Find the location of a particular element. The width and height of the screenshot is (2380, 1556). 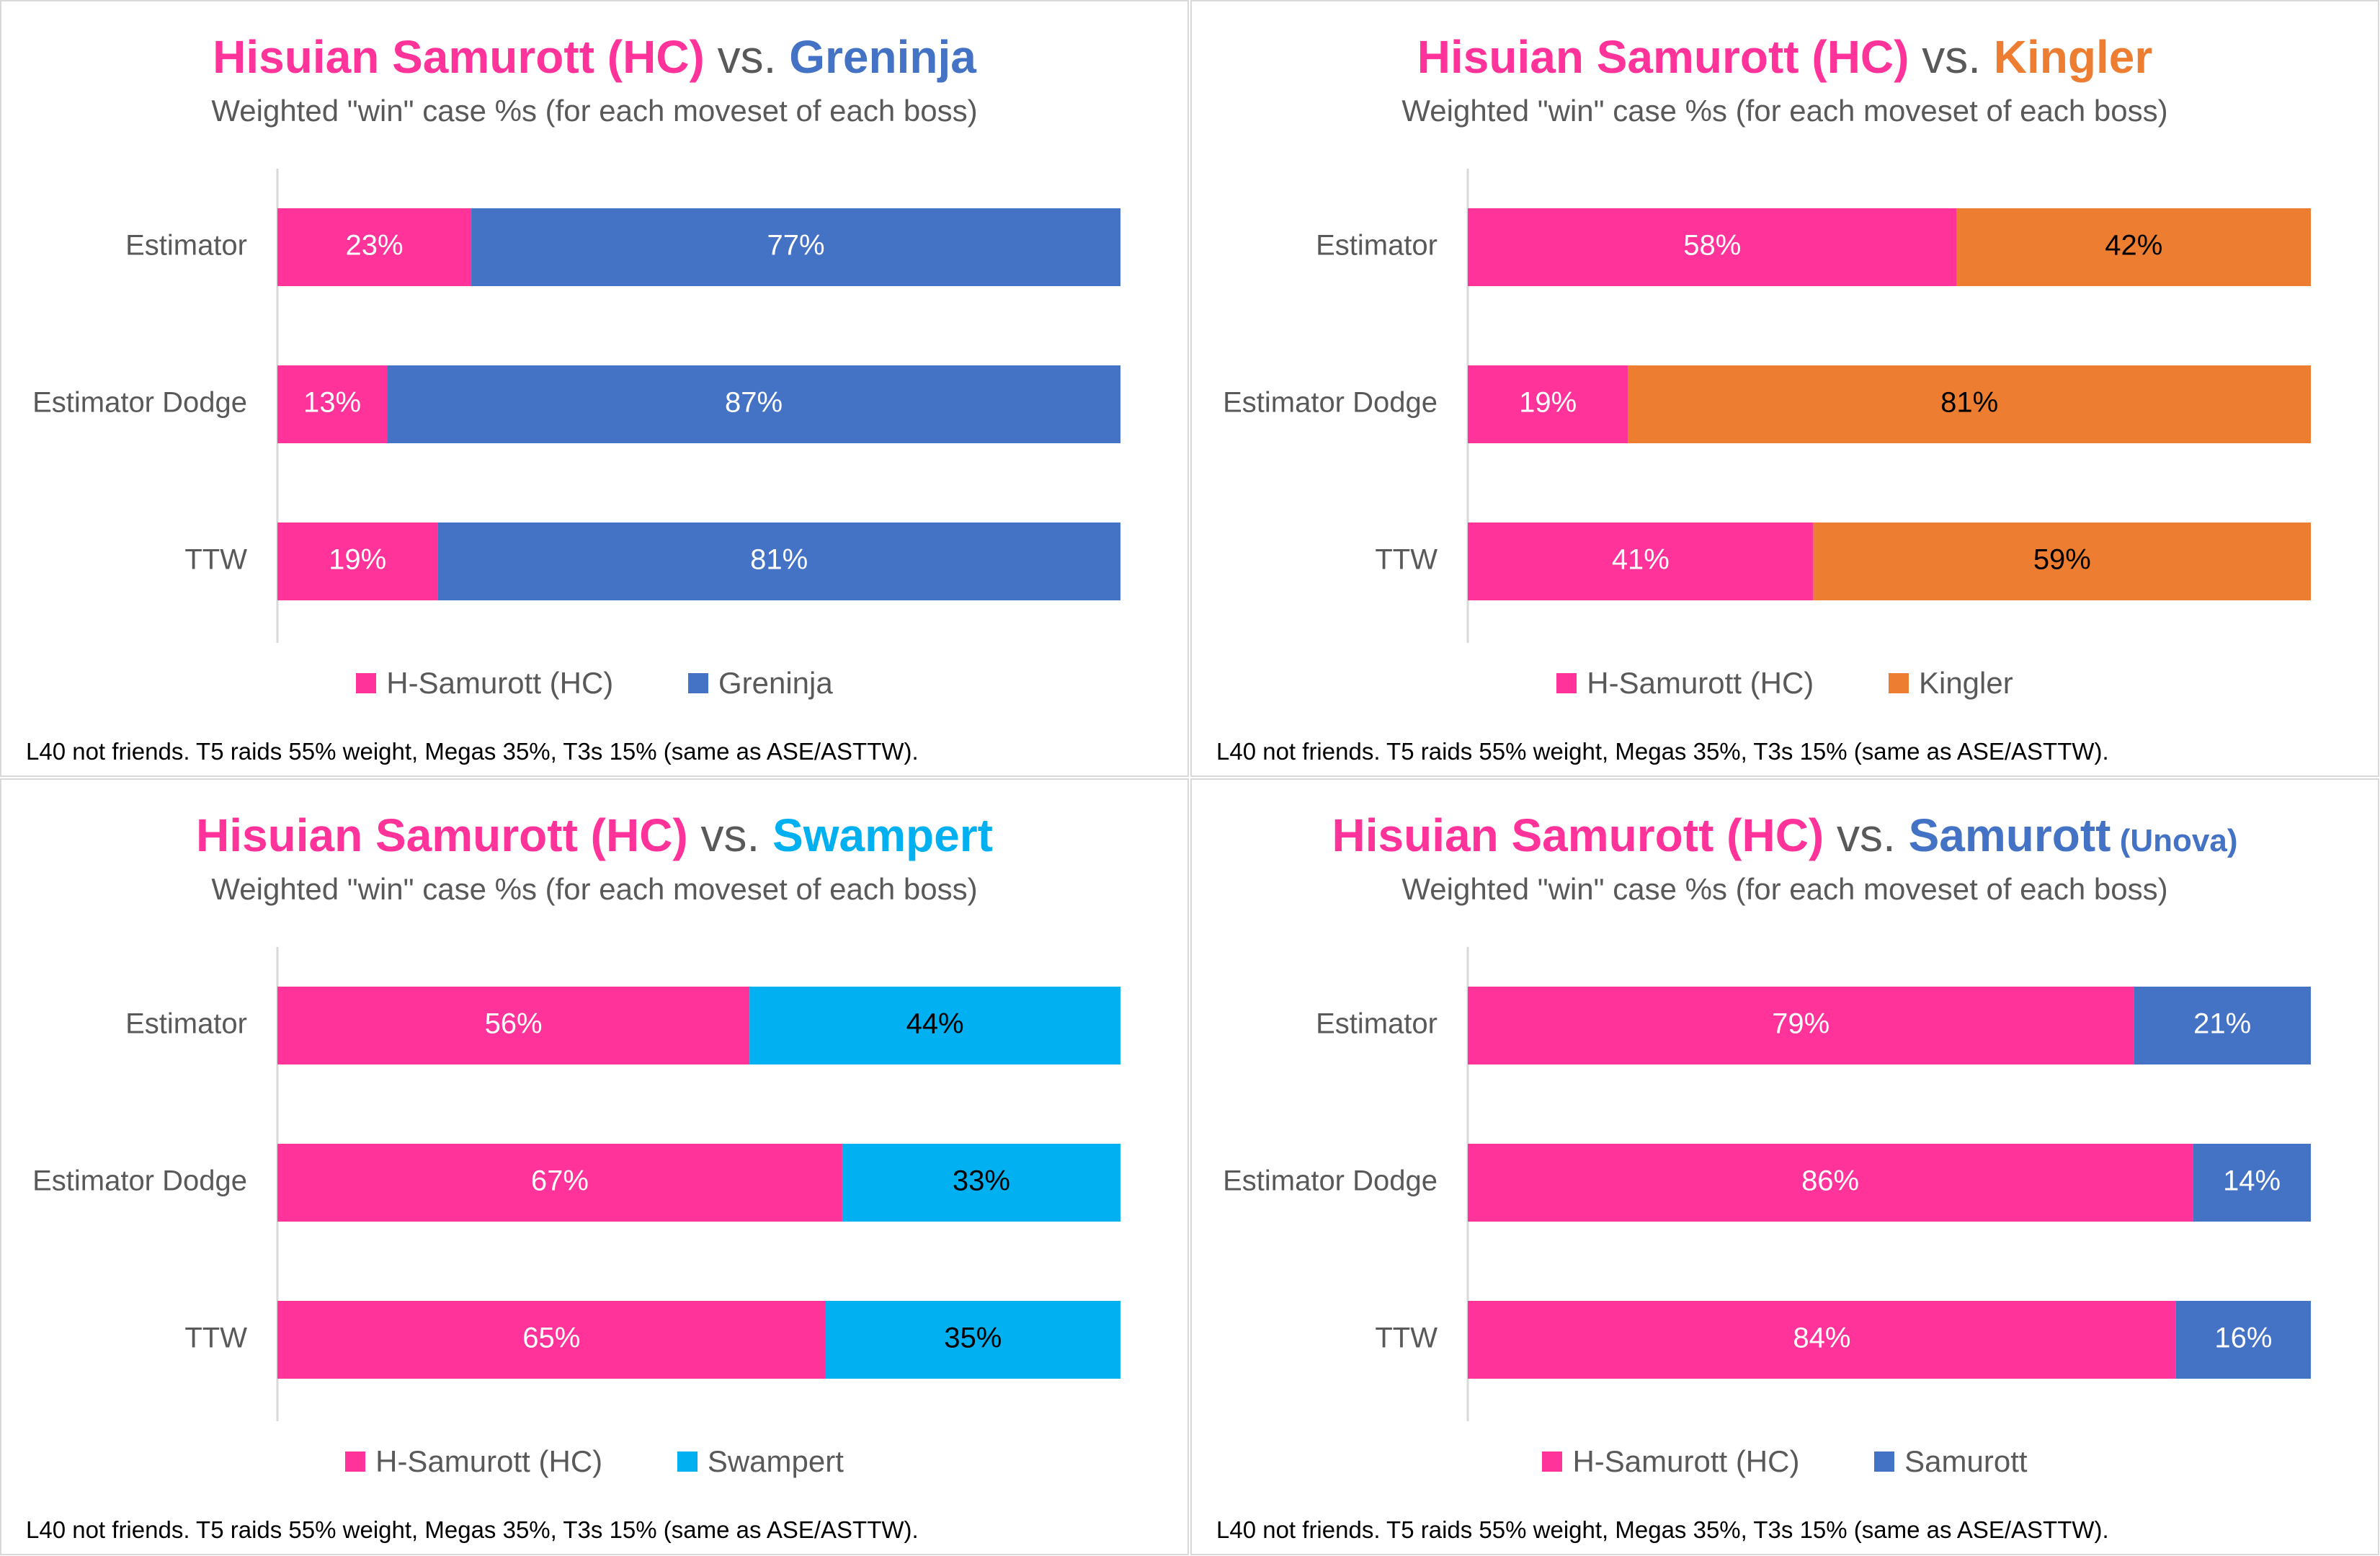

legend-item-boss: Greninja is located at coordinates (760, 684).